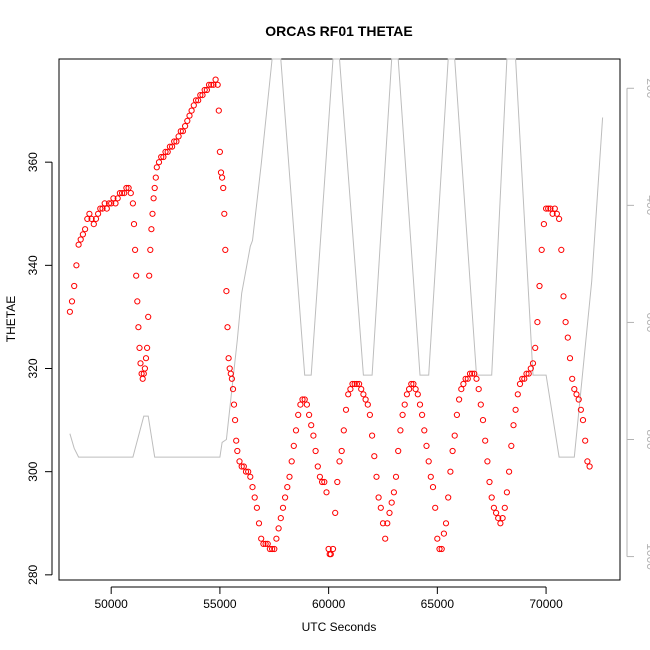 This screenshot has width=650, height=650. I want to click on y-tick-label: 300, so click(33, 471).